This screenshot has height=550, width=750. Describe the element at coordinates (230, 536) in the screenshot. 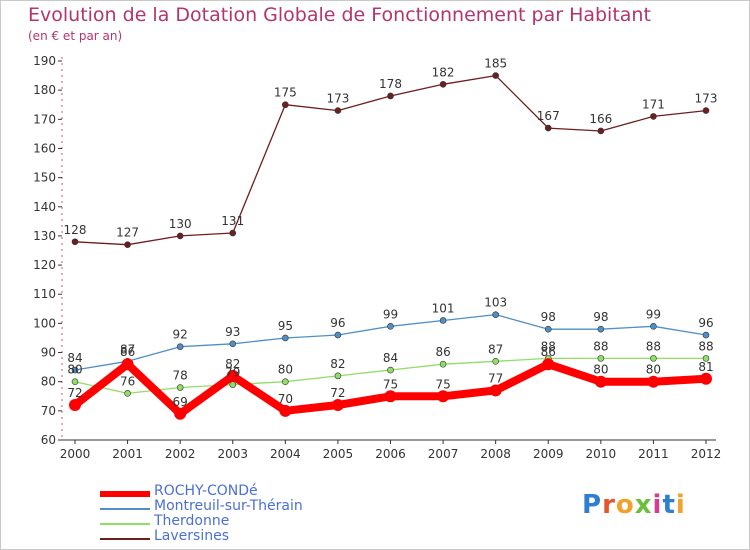

I see `legend-item-laversines: Laversines` at that location.